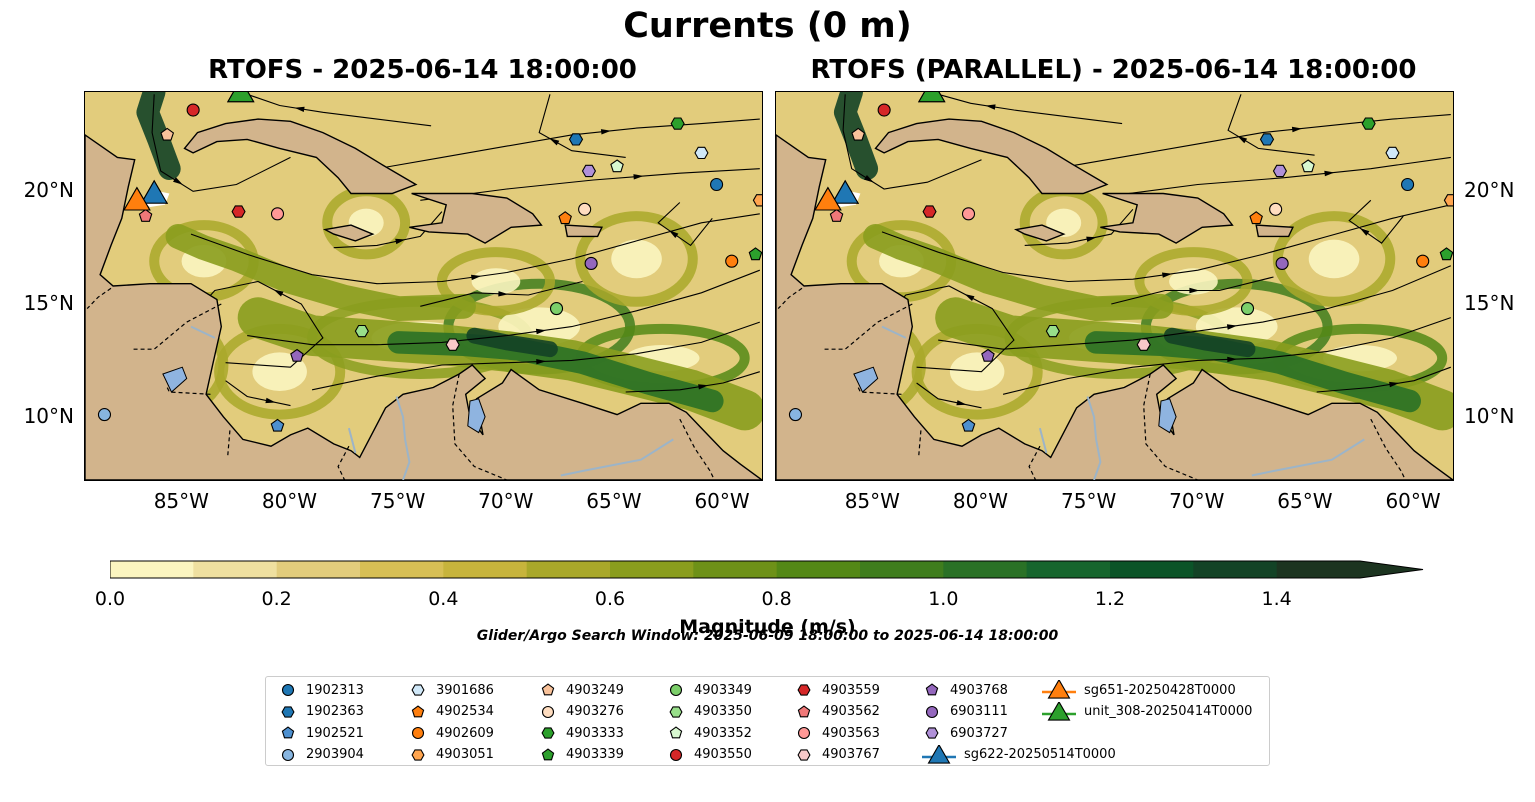 This screenshot has height=802, width=1535. Describe the element at coordinates (1305, 501) in the screenshot. I see `right-lon-tick-4: 65°W` at that location.